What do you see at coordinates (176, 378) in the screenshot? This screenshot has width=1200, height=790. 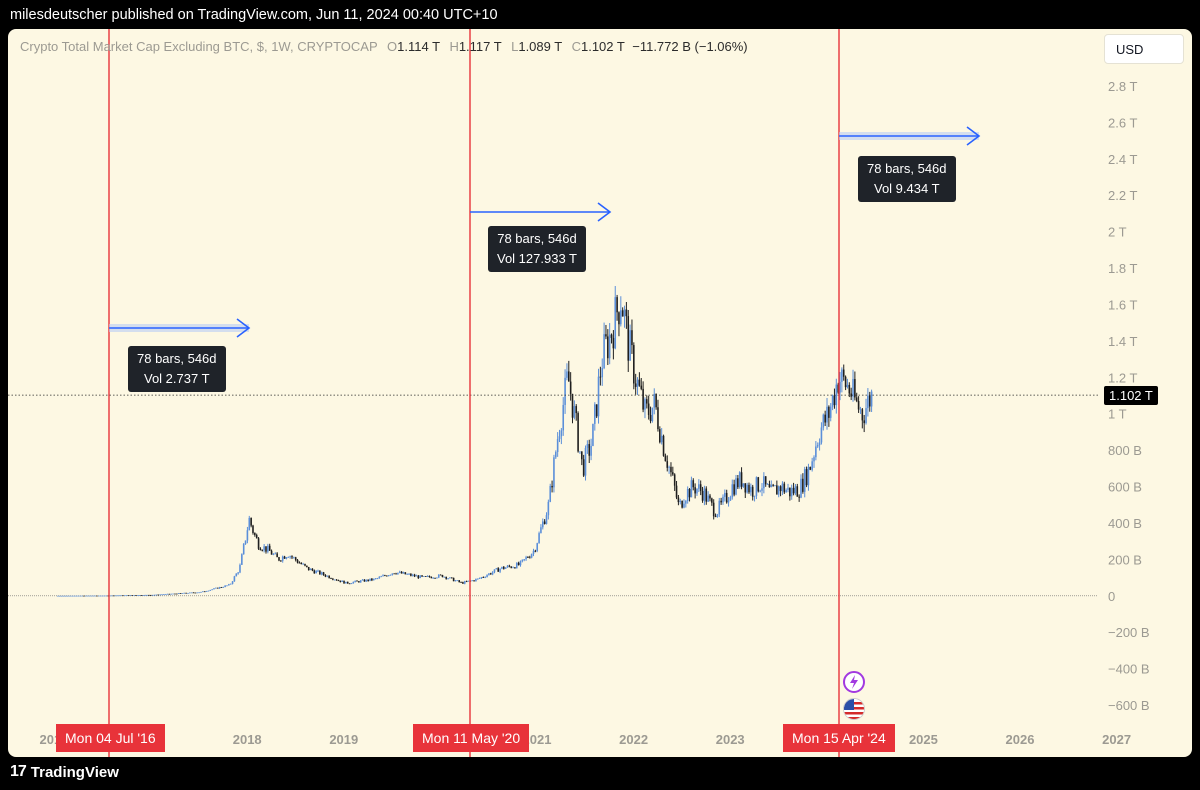 I see `measure-tag-vol: Vol 2.737 T` at bounding box center [176, 378].